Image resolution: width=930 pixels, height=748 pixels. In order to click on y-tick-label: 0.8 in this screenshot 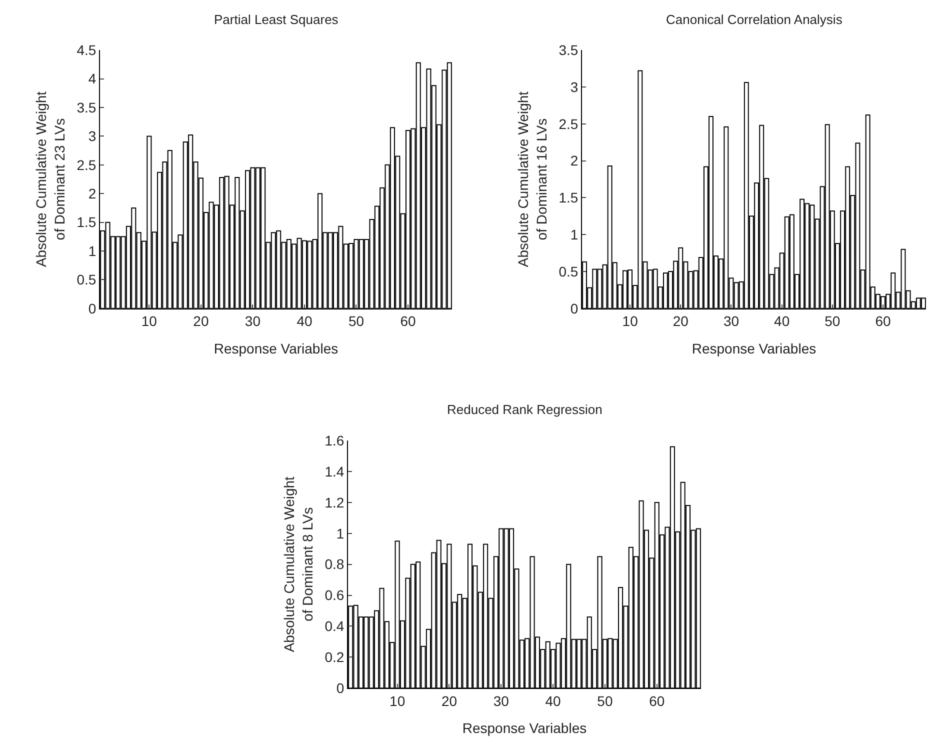, I will do `click(334, 564)`.